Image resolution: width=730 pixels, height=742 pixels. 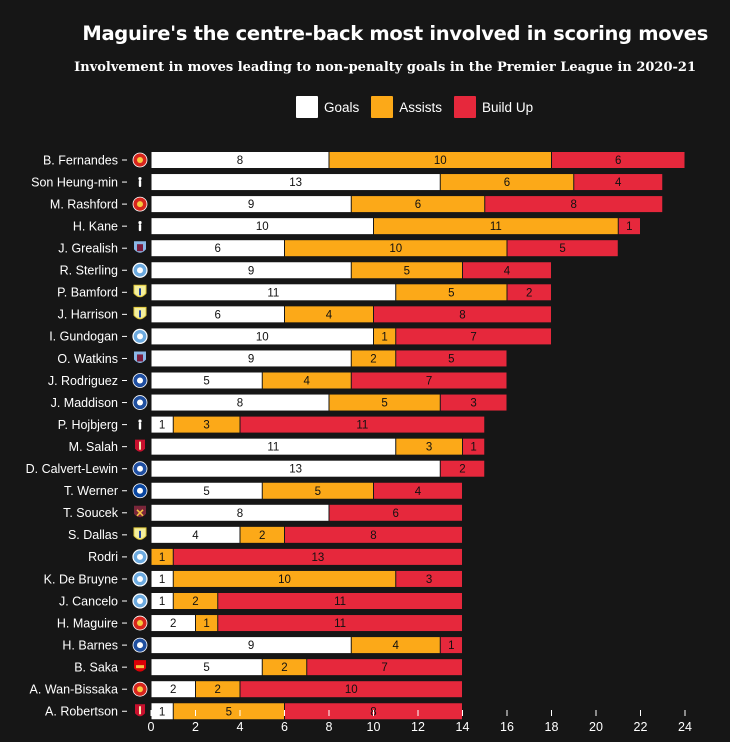 I want to click on player-label: R. Sterling, so click(x=89, y=271).